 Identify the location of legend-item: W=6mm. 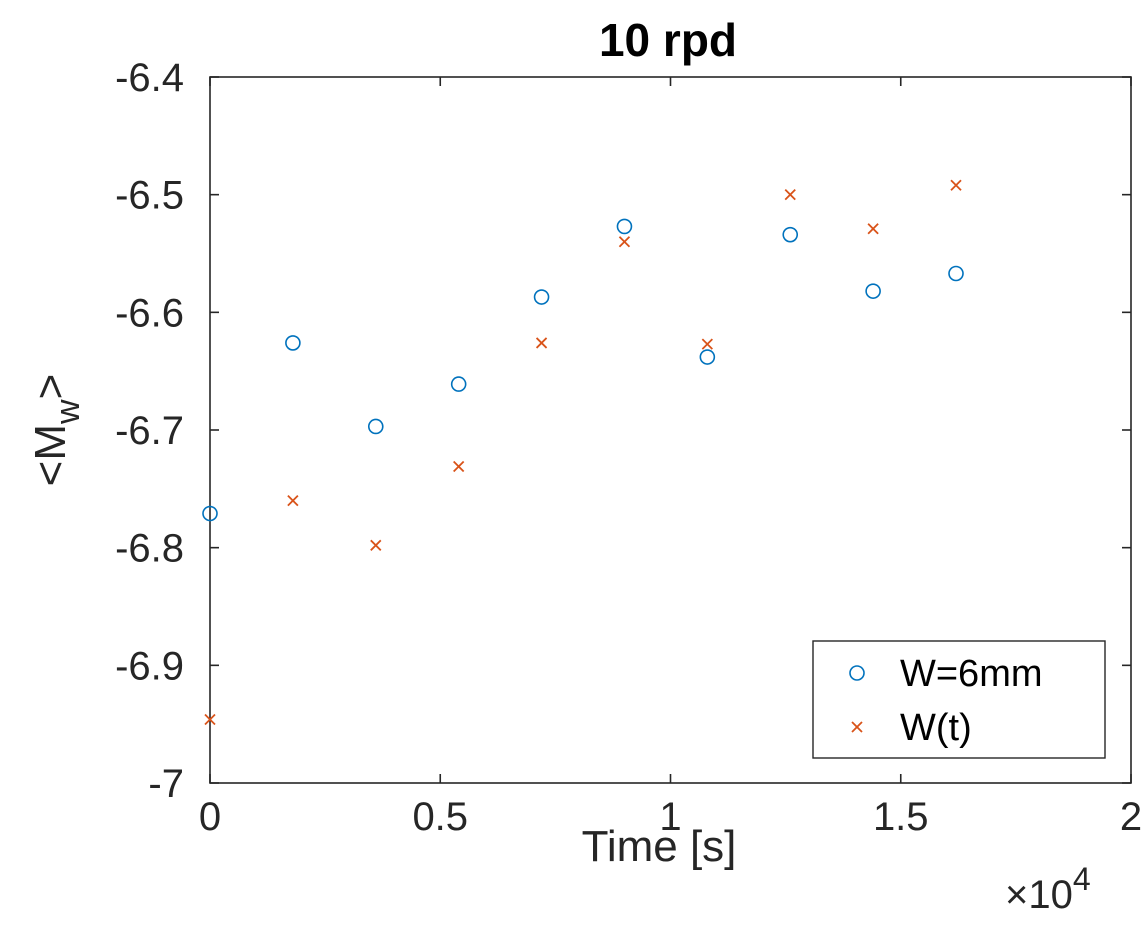
(946, 674).